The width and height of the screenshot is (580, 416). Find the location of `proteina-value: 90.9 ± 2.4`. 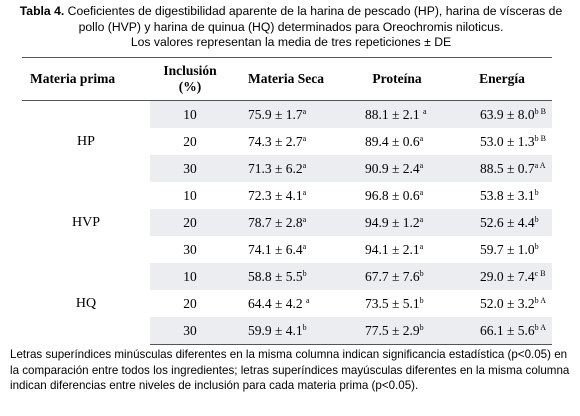

proteina-value: 90.9 ± 2.4 is located at coordinates (392, 168).